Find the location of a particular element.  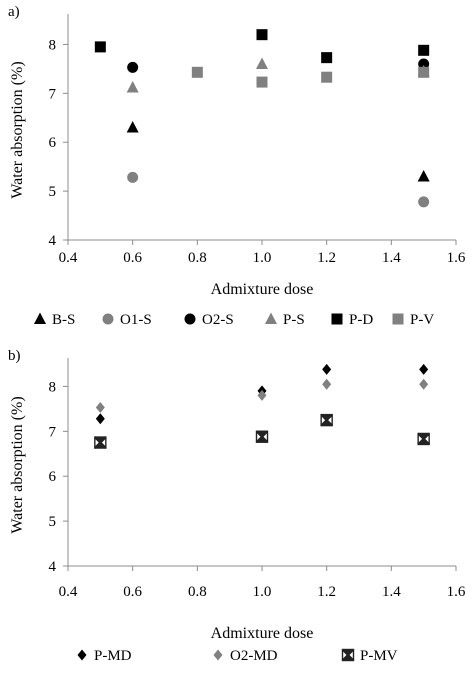

legend: P-MD O2-MD P-MV is located at coordinates (237, 656).